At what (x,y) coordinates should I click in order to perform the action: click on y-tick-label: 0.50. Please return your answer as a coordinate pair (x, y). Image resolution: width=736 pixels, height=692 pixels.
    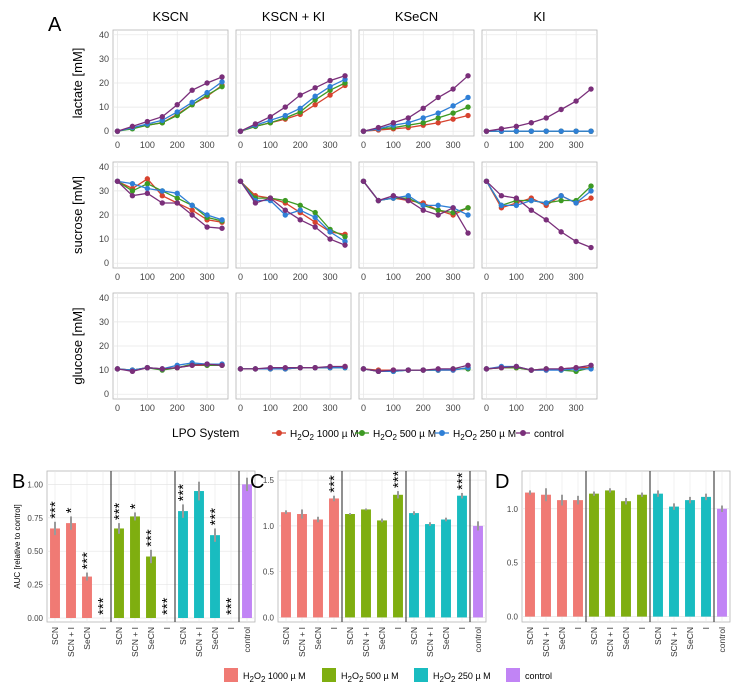
    Looking at the image, I should click on (35, 551).